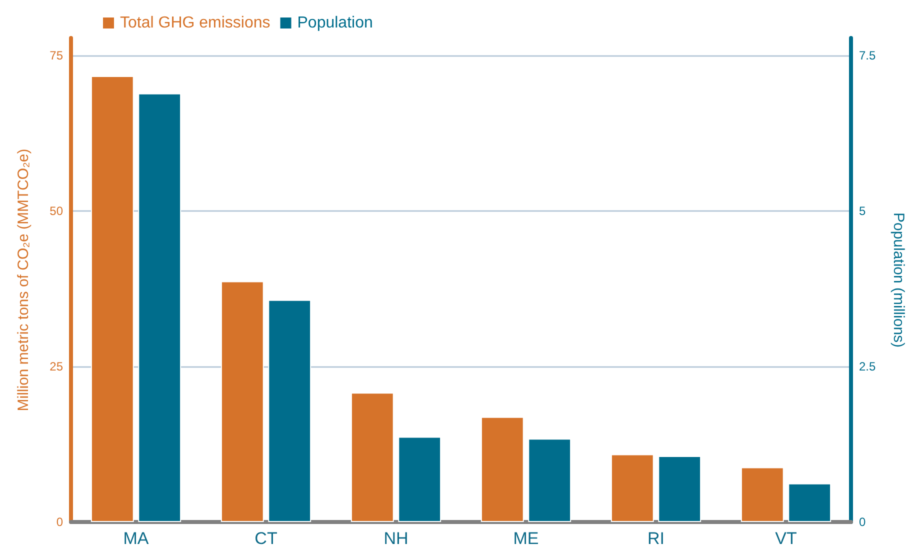 Image resolution: width=922 pixels, height=560 pixels. Describe the element at coordinates (867, 55) in the screenshot. I see `y2-tick-label: 7.5` at that location.